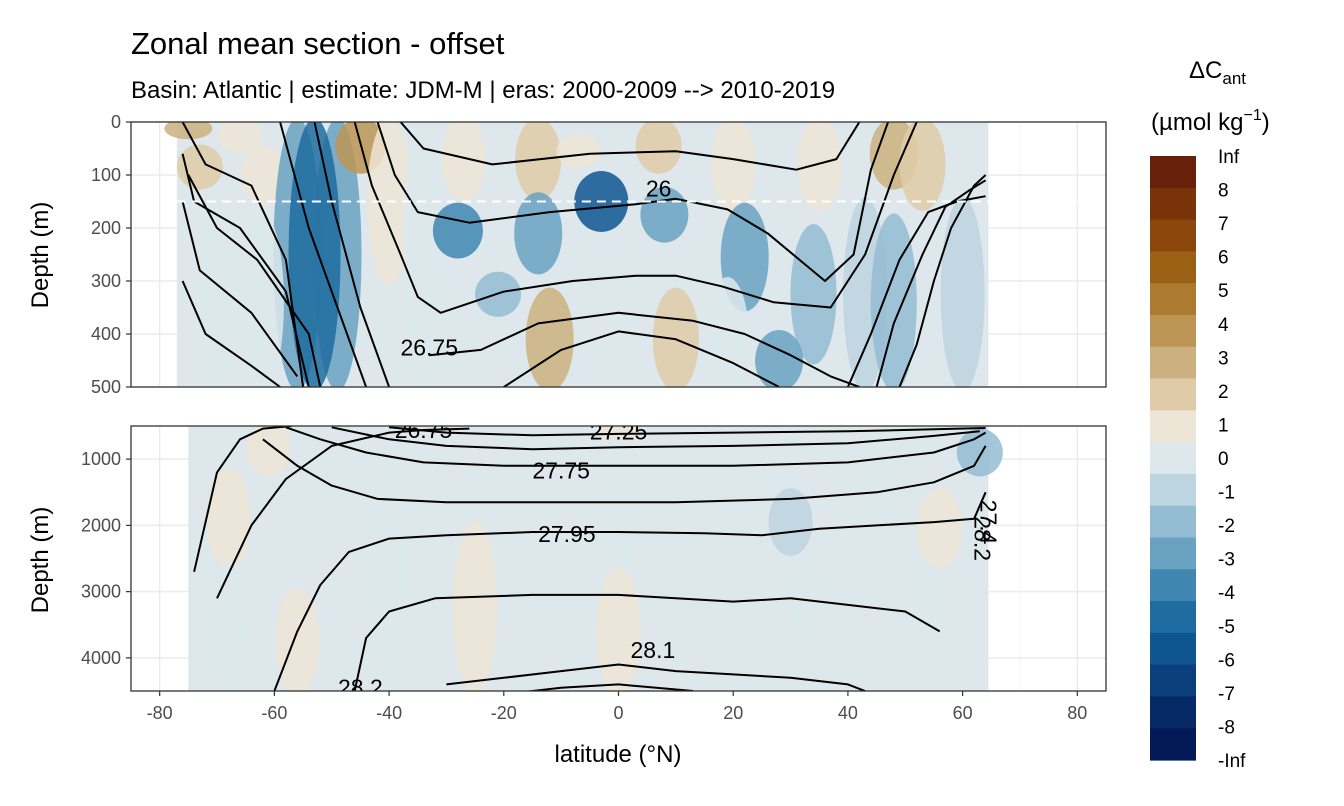  What do you see at coordinates (318, 43) in the screenshot?
I see `chart-title: Zonal mean section - offset` at bounding box center [318, 43].